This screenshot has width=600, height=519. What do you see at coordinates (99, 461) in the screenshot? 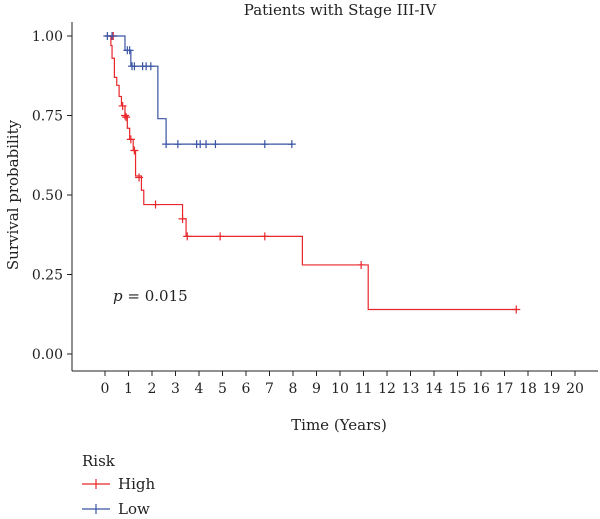
I see `legend-title: Risk` at bounding box center [99, 461].